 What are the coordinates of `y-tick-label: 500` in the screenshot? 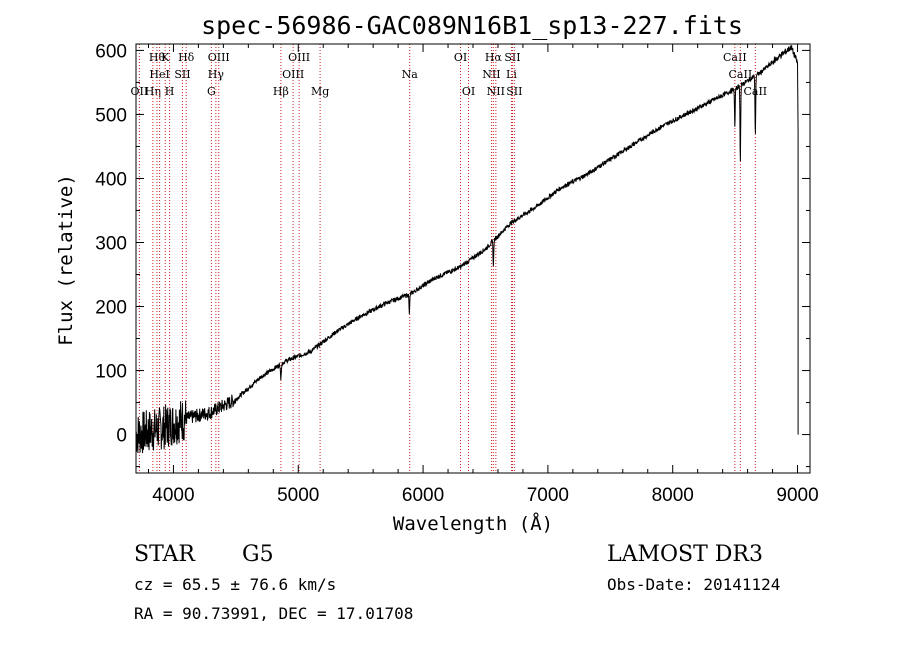 It's located at (111, 115).